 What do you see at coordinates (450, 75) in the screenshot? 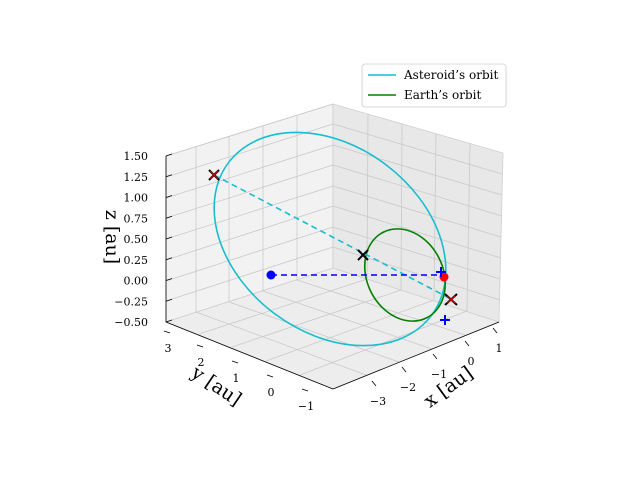
I see `legend-label-asteroid: Asteroid’s orbit` at bounding box center [450, 75].